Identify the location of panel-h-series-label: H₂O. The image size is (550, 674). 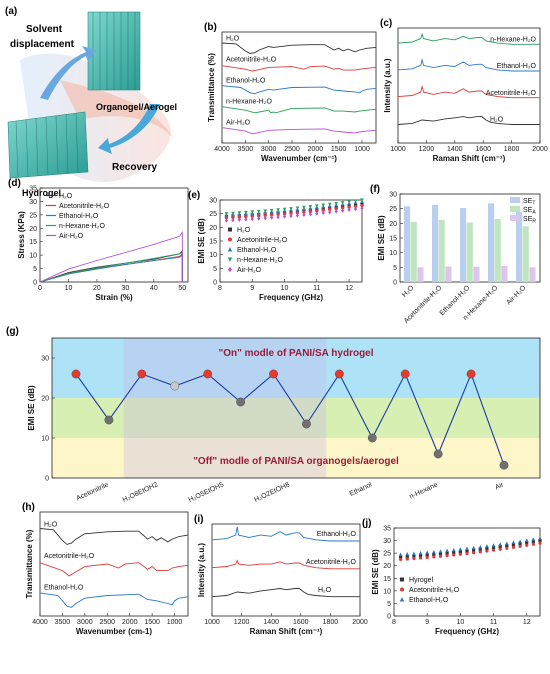
(51, 524).